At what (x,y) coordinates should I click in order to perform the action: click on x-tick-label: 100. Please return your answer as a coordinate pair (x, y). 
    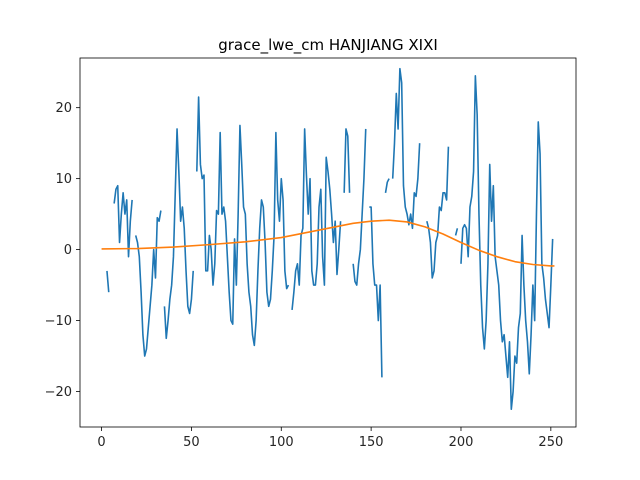
    Looking at the image, I should click on (281, 442).